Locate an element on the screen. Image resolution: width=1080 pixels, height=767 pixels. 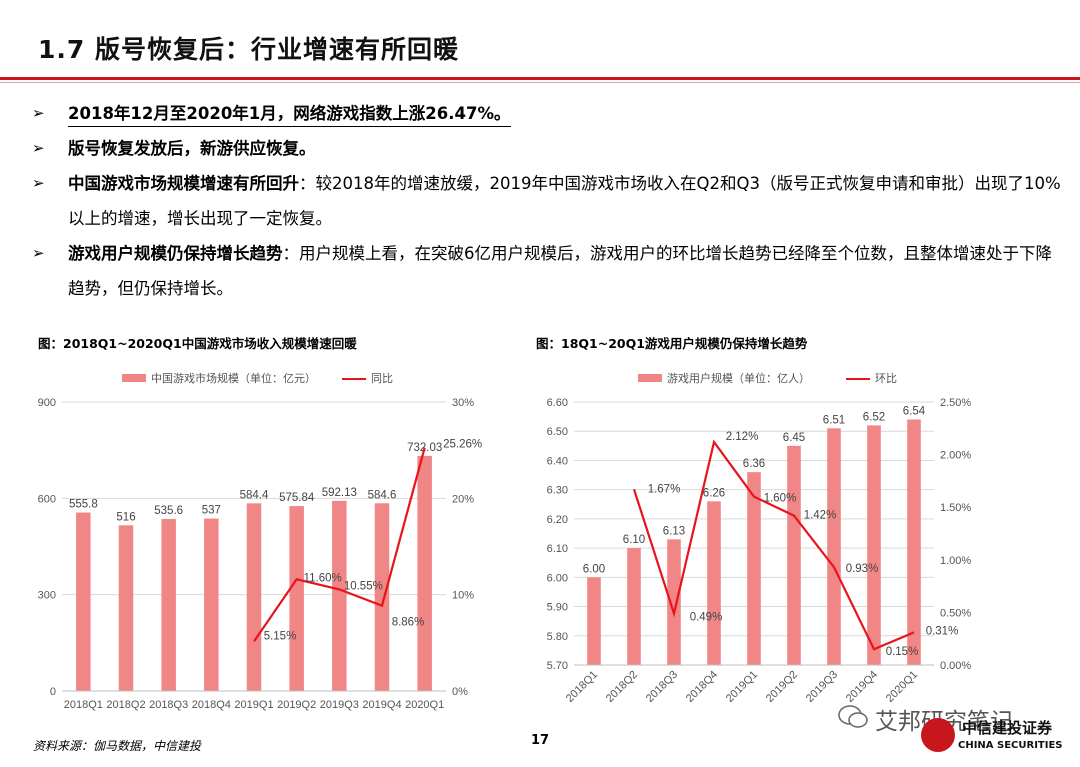
bullet-bold: 2018年12月至2020年1月，网络游戏指数上涨26.47%。 is located at coordinates (289, 114).